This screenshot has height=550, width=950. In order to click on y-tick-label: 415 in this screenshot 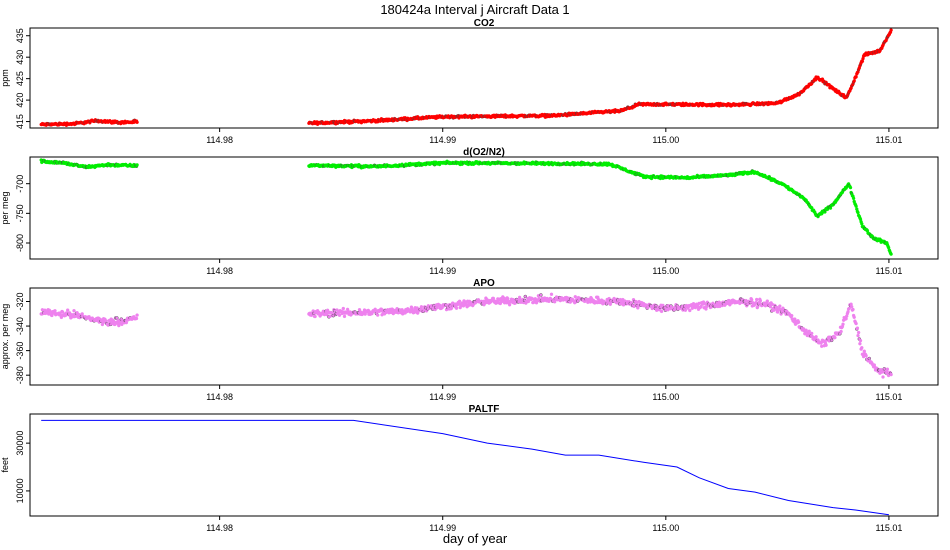, I will do `click(20, 121)`.